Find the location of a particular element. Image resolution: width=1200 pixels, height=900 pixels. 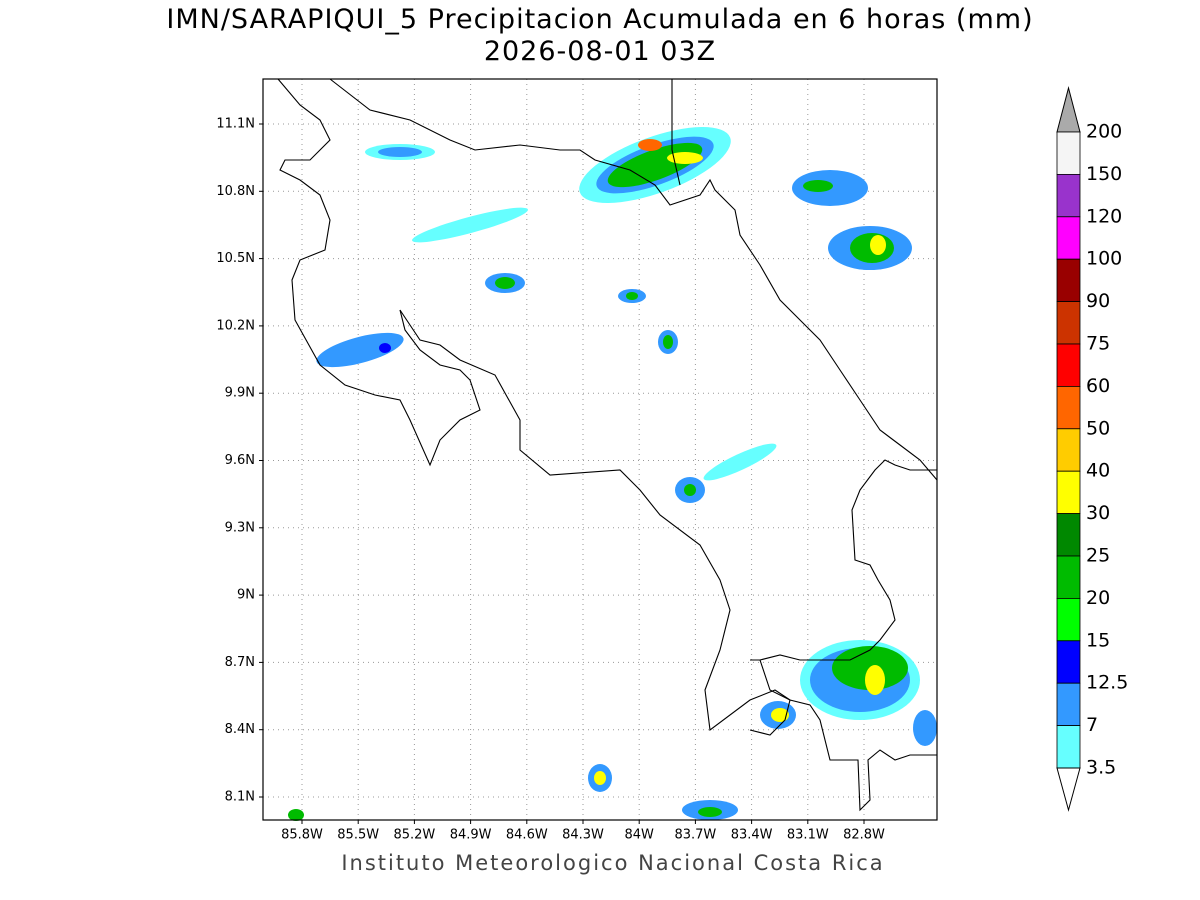

lat-label: 8.1N is located at coordinates (240, 797).